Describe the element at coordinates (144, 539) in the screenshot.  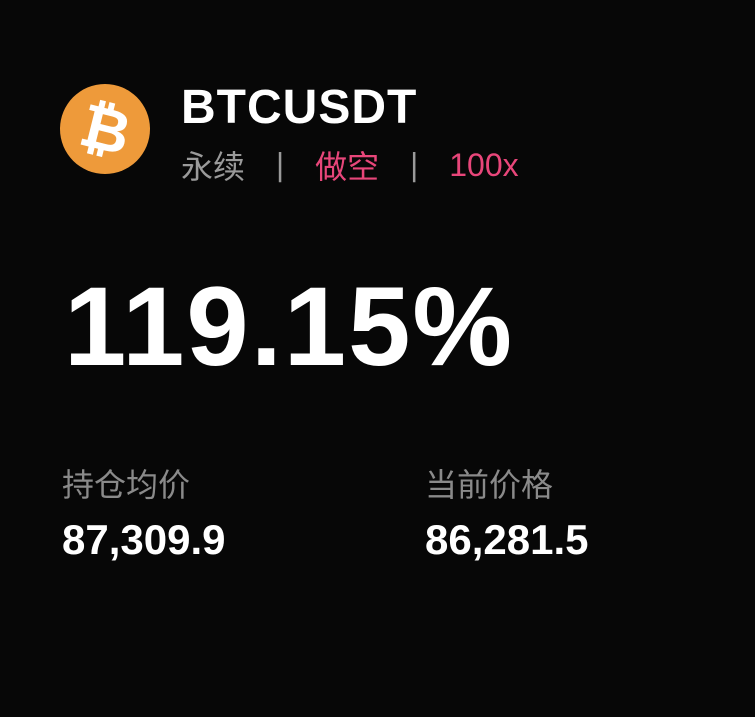
I see `entry-price-value: 87,309.9` at that location.